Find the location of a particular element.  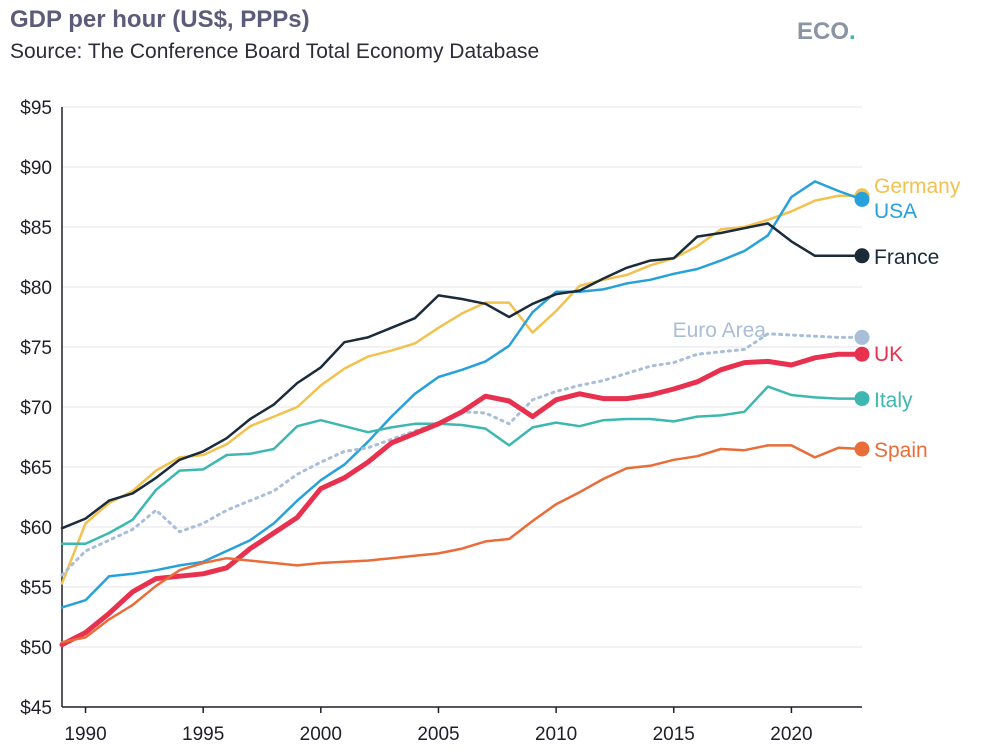

series-endpoint-france is located at coordinates (862, 256).